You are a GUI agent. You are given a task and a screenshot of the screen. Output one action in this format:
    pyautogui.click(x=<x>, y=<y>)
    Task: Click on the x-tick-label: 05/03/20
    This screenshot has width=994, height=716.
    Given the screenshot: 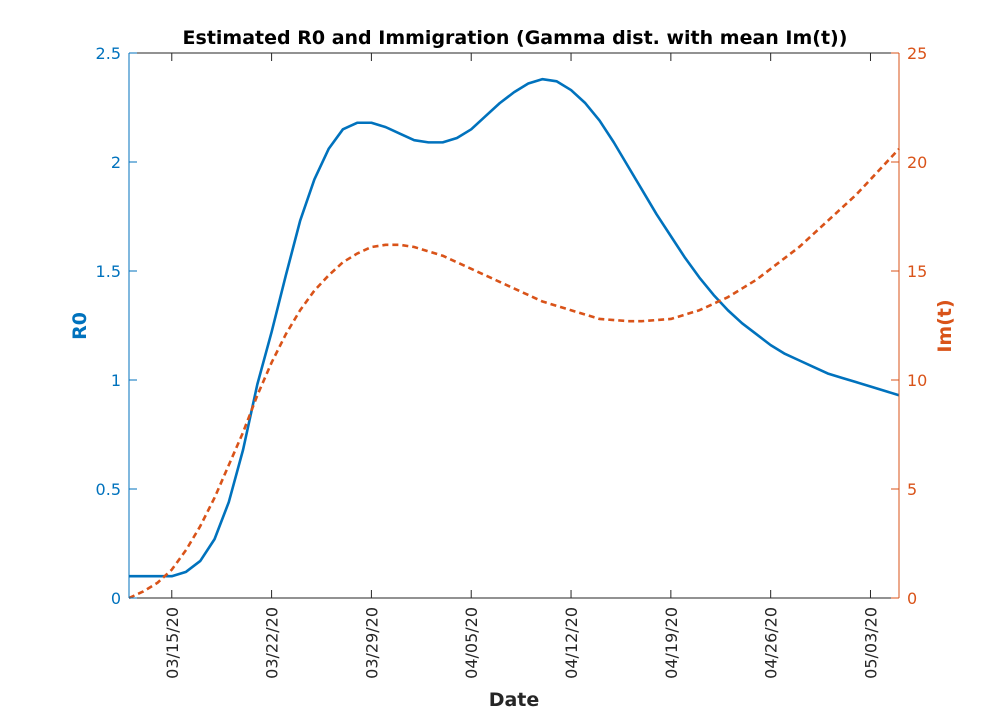 What is the action you would take?
    pyautogui.click(x=870, y=643)
    